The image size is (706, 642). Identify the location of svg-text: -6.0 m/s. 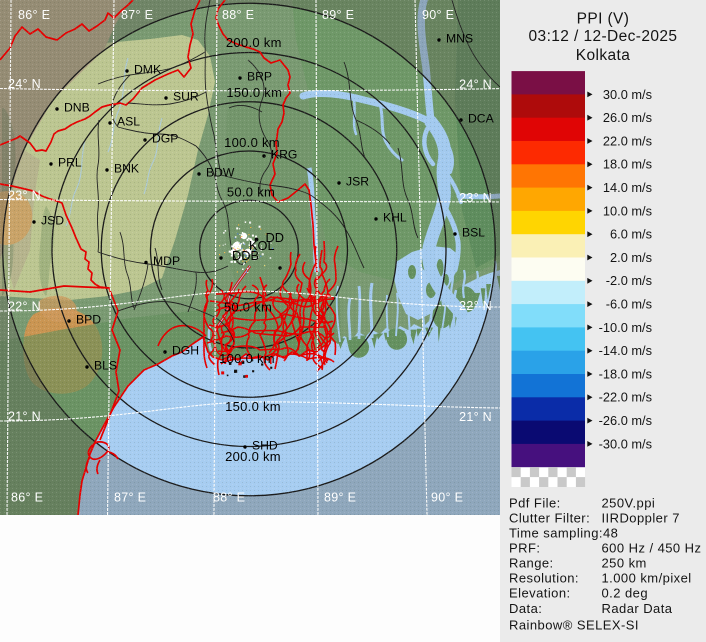
(629, 304).